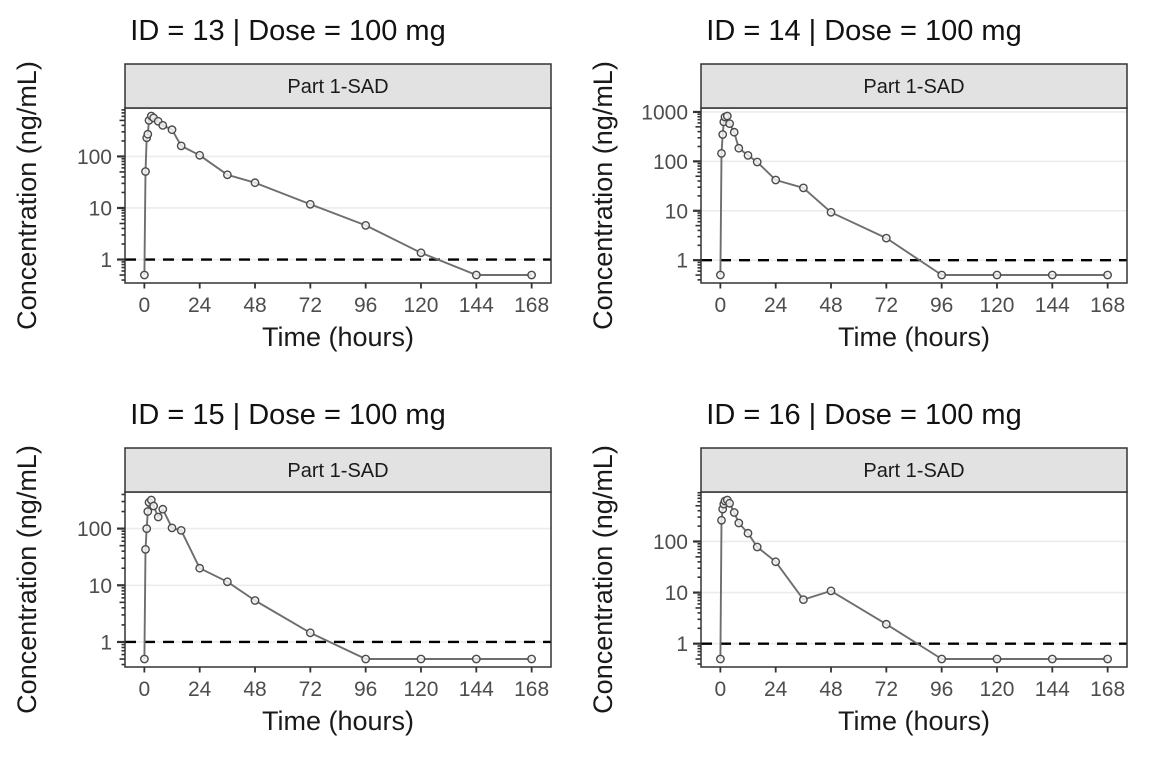 The width and height of the screenshot is (1152, 768). What do you see at coordinates (863, 31) in the screenshot?
I see `panel-title: ID = 14 | Dose = 100 mg` at bounding box center [863, 31].